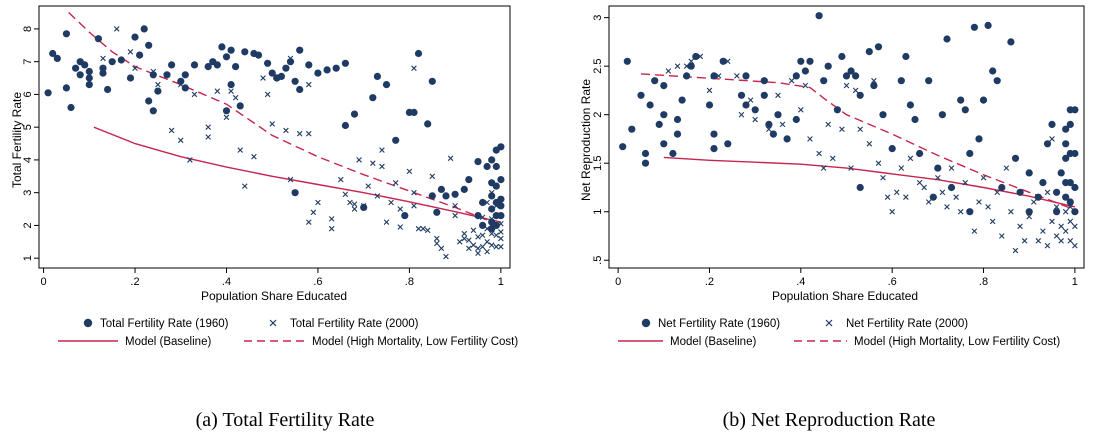  What do you see at coordinates (274, 296) in the screenshot?
I see `x-axis-title-a: Population Share Educated` at bounding box center [274, 296].